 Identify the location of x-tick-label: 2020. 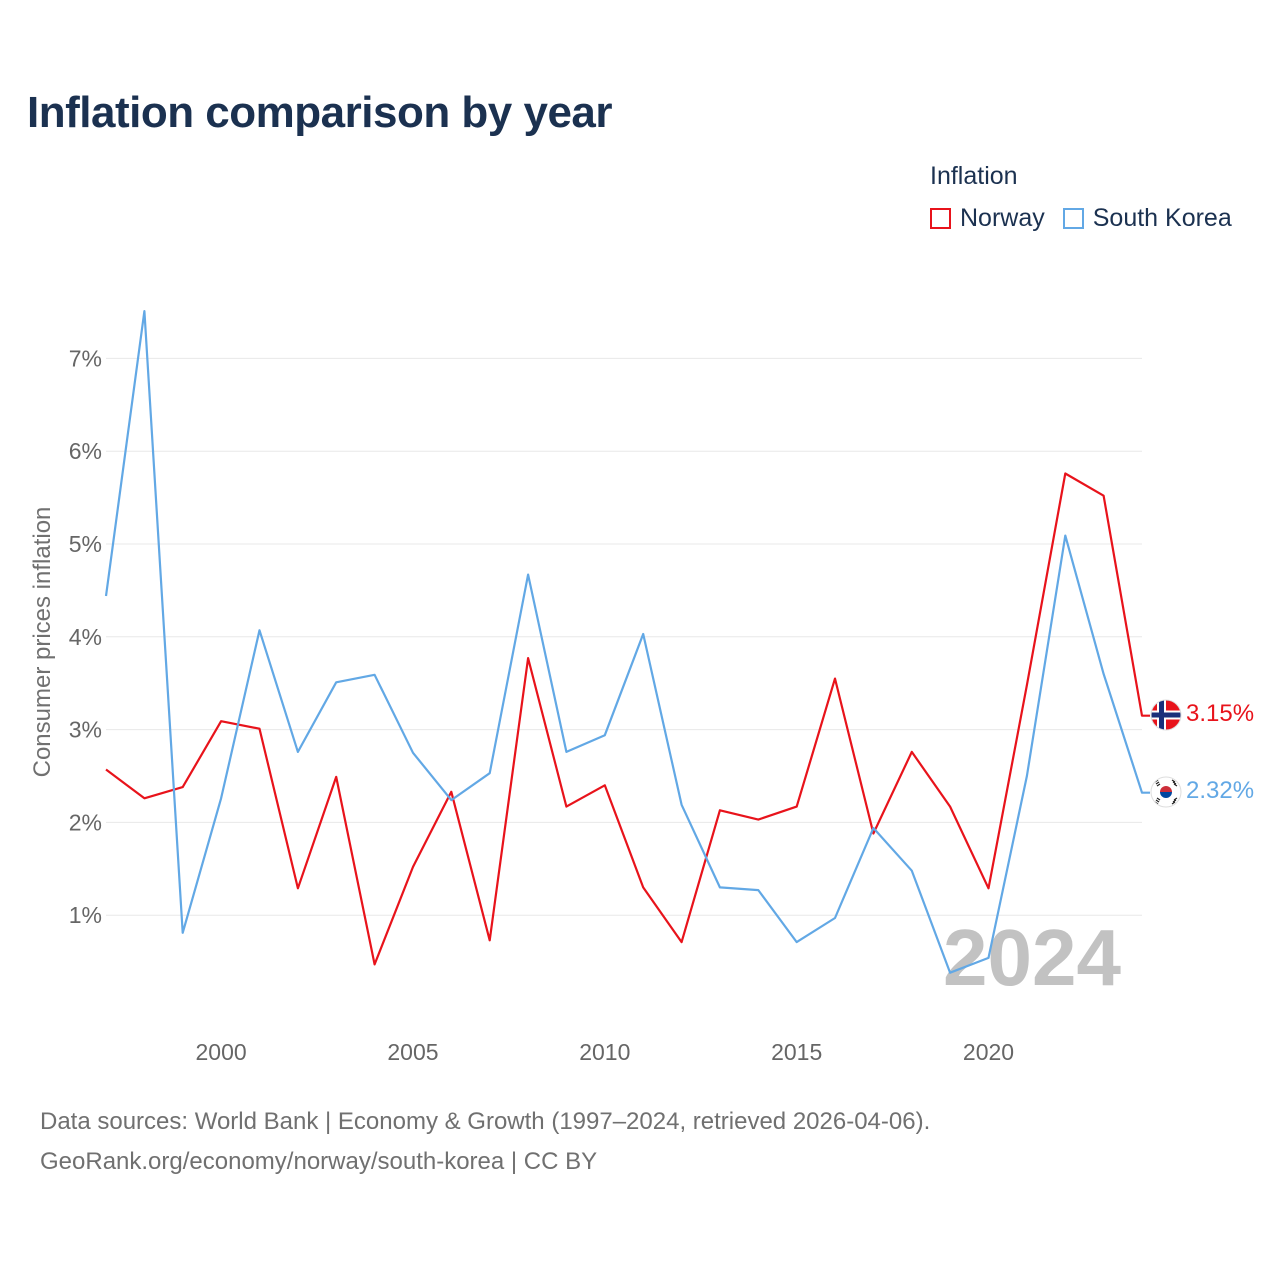
(988, 1052).